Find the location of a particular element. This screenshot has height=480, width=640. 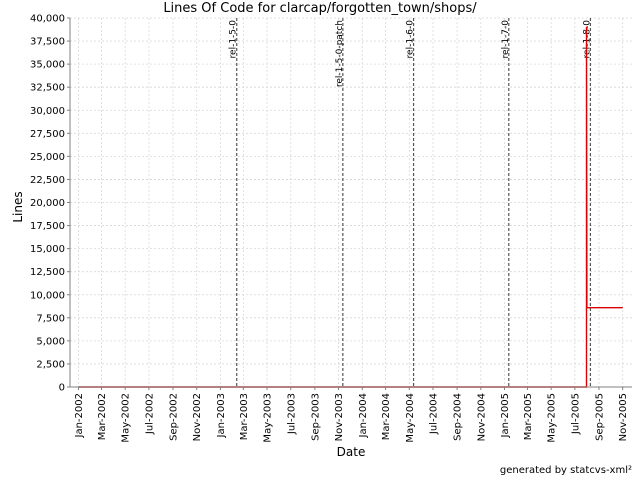

y-tick-label: 7,500 is located at coordinates (50, 318).